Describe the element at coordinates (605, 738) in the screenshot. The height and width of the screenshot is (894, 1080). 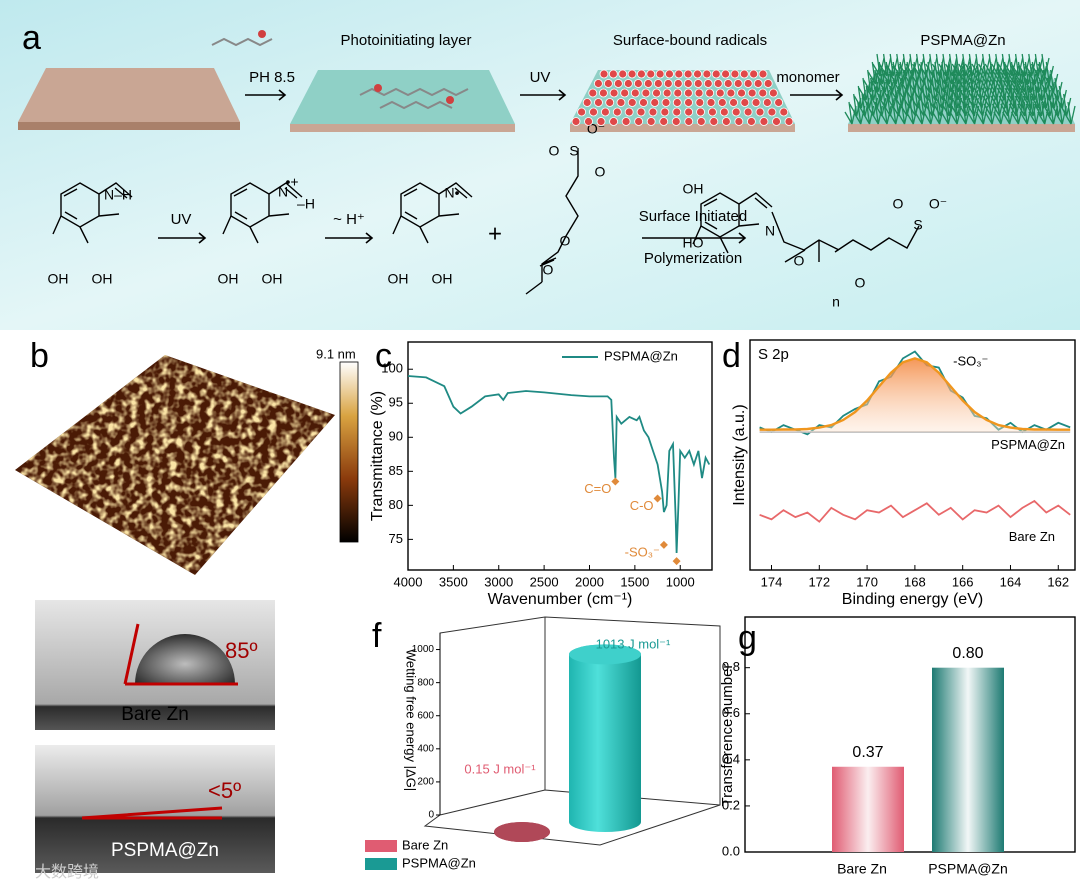
I see `cylinder` at that location.